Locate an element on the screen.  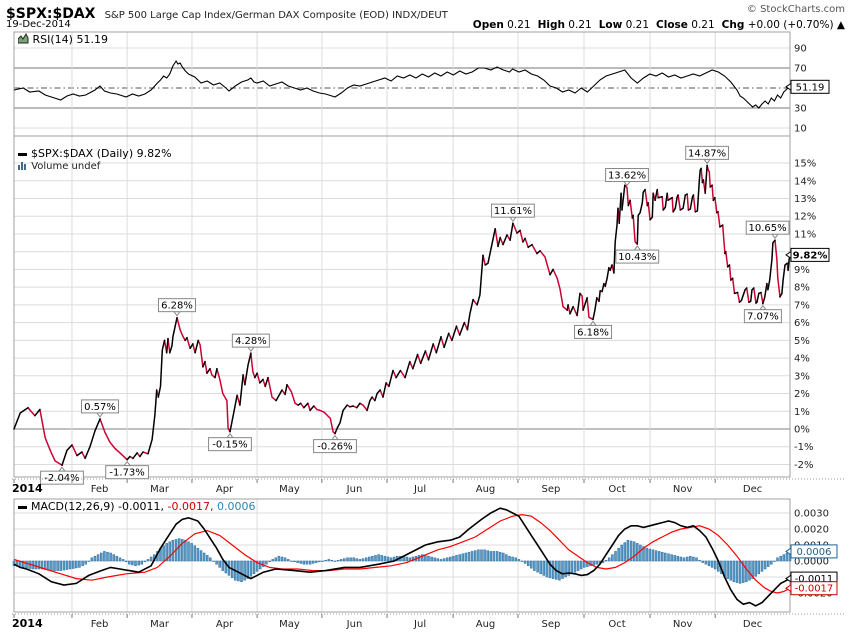
axis-box-label: 9.82% is located at coordinates (810, 255).